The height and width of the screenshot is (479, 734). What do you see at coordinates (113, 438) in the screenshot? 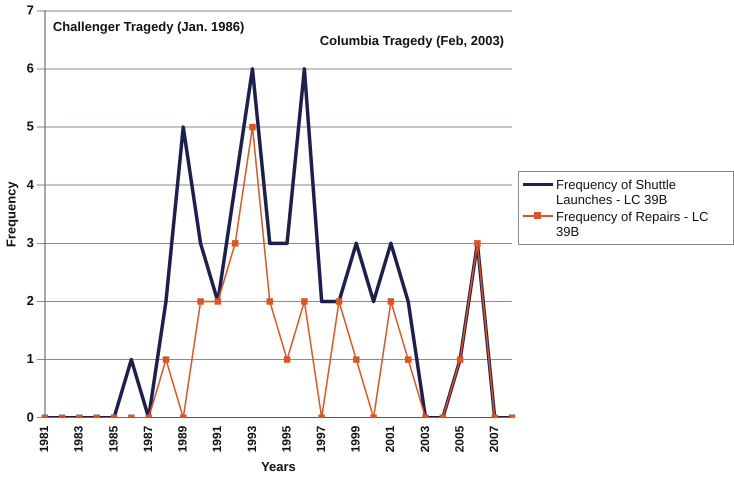
I see `x-tick-label: 1985` at bounding box center [113, 438].